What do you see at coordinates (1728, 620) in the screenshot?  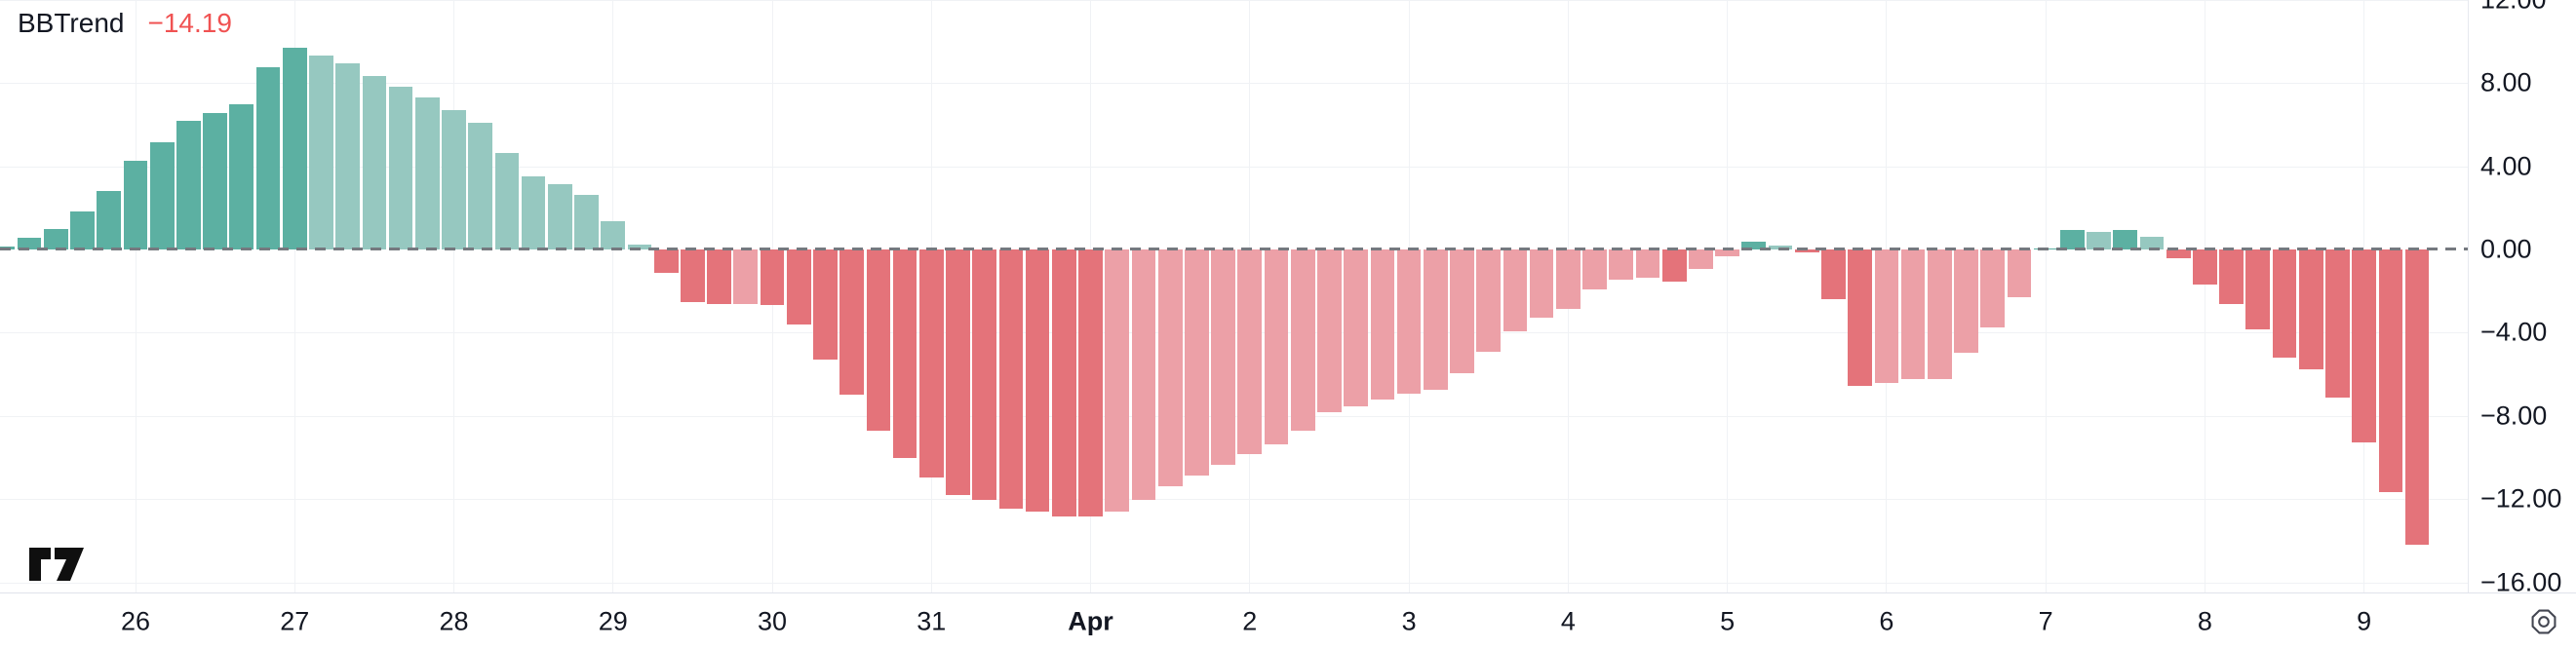 I see `time-axis-label: 5` at bounding box center [1728, 620].